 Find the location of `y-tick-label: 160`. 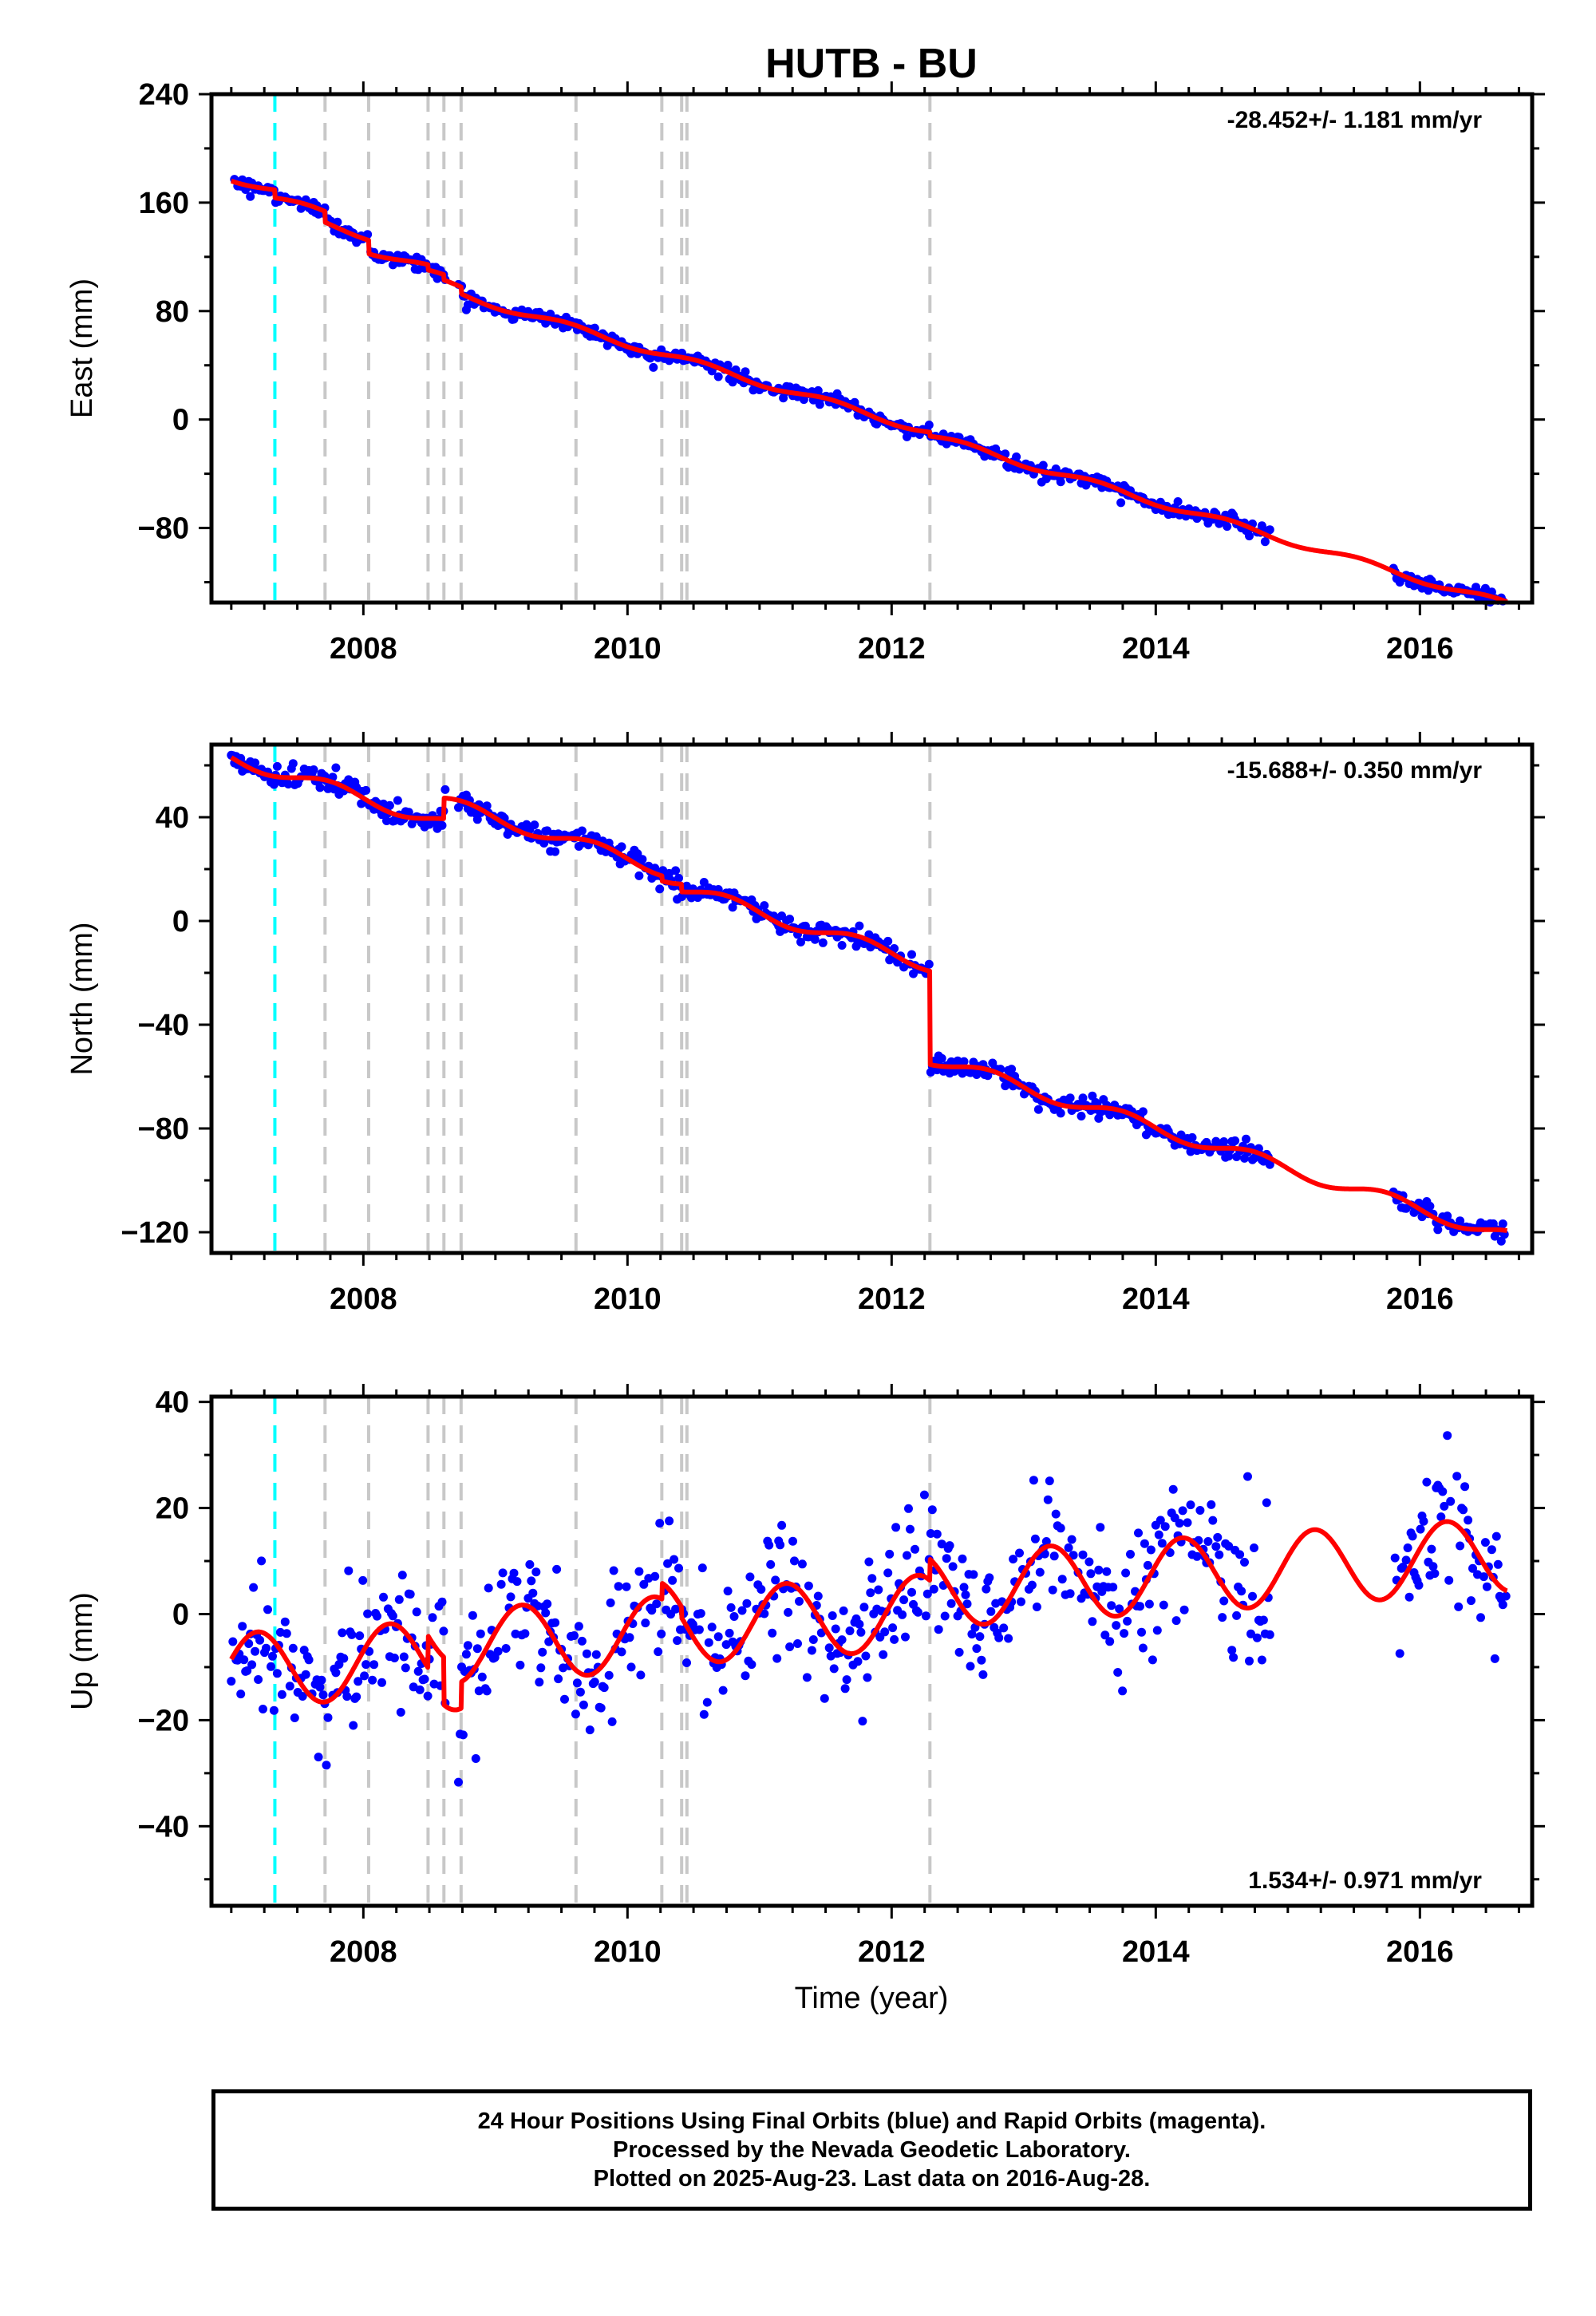

y-tick-label: 160 is located at coordinates (164, 203).